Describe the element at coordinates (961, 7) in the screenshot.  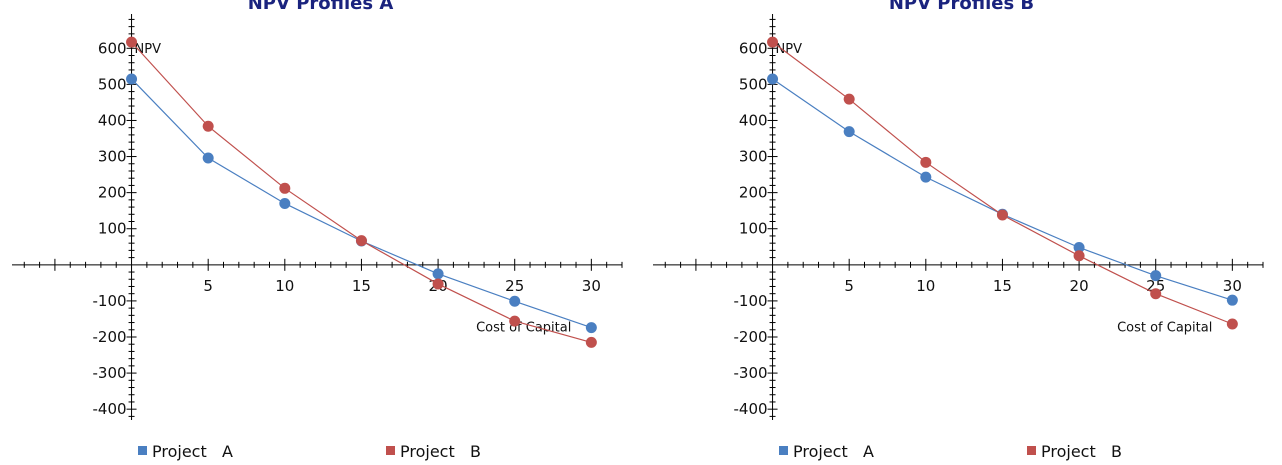
I see `chart-title: NPV Profiles B` at that location.